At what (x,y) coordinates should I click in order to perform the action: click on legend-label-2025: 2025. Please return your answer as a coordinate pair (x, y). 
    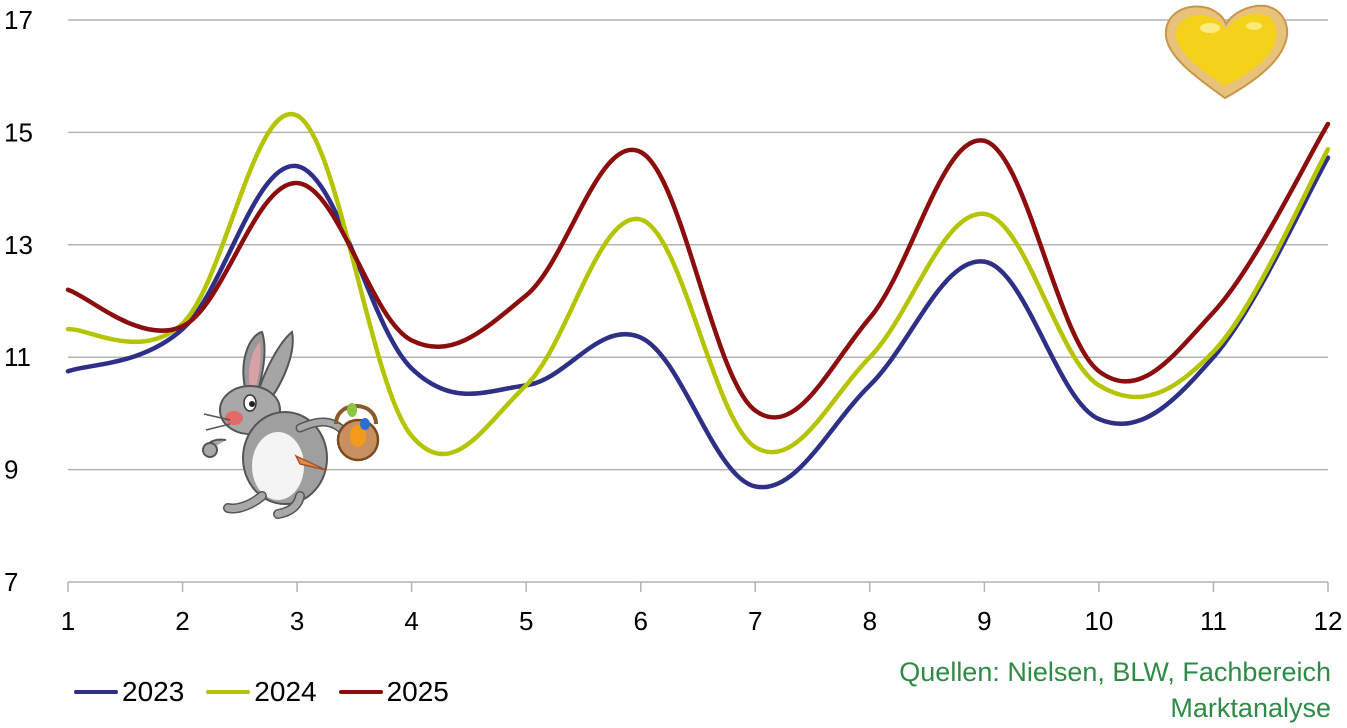
    Looking at the image, I should click on (417, 691).